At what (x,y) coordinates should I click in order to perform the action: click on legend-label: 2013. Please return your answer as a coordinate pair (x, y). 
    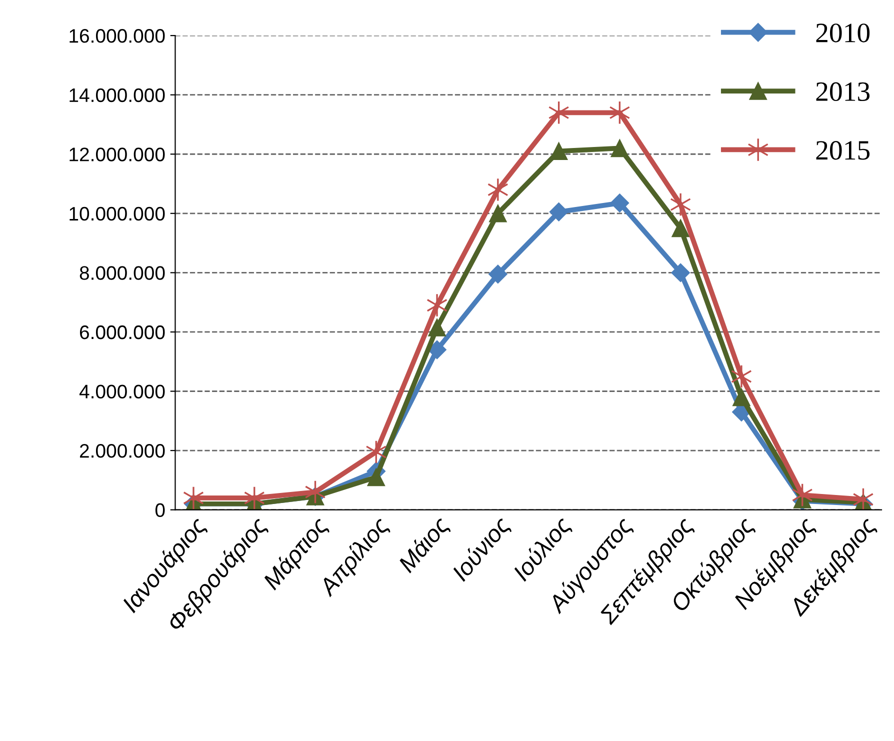
    Looking at the image, I should click on (843, 92).